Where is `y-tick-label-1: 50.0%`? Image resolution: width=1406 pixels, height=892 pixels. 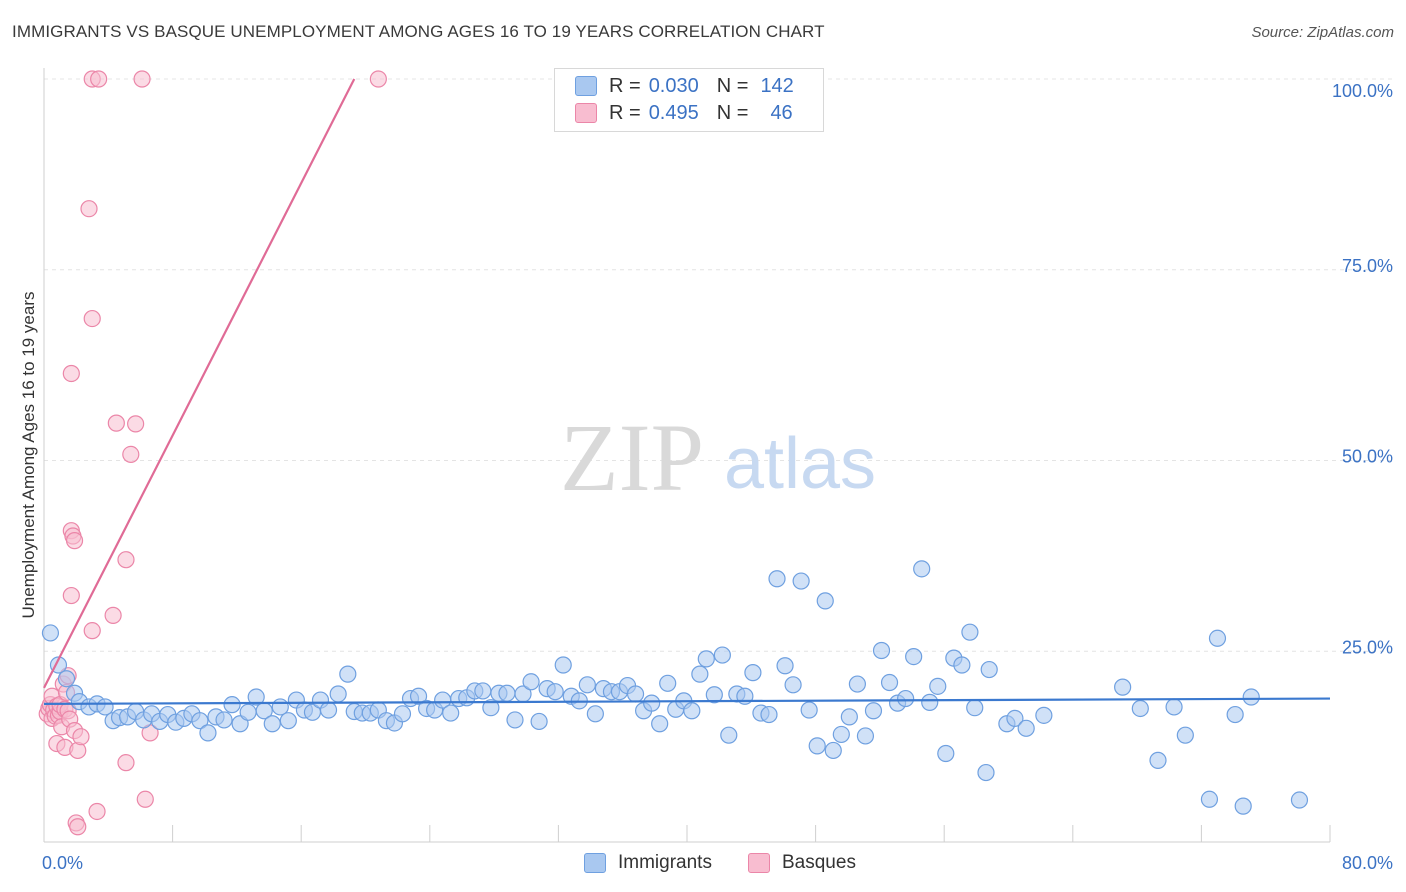 y-tick-label-1: 50.0% is located at coordinates (1367, 457).